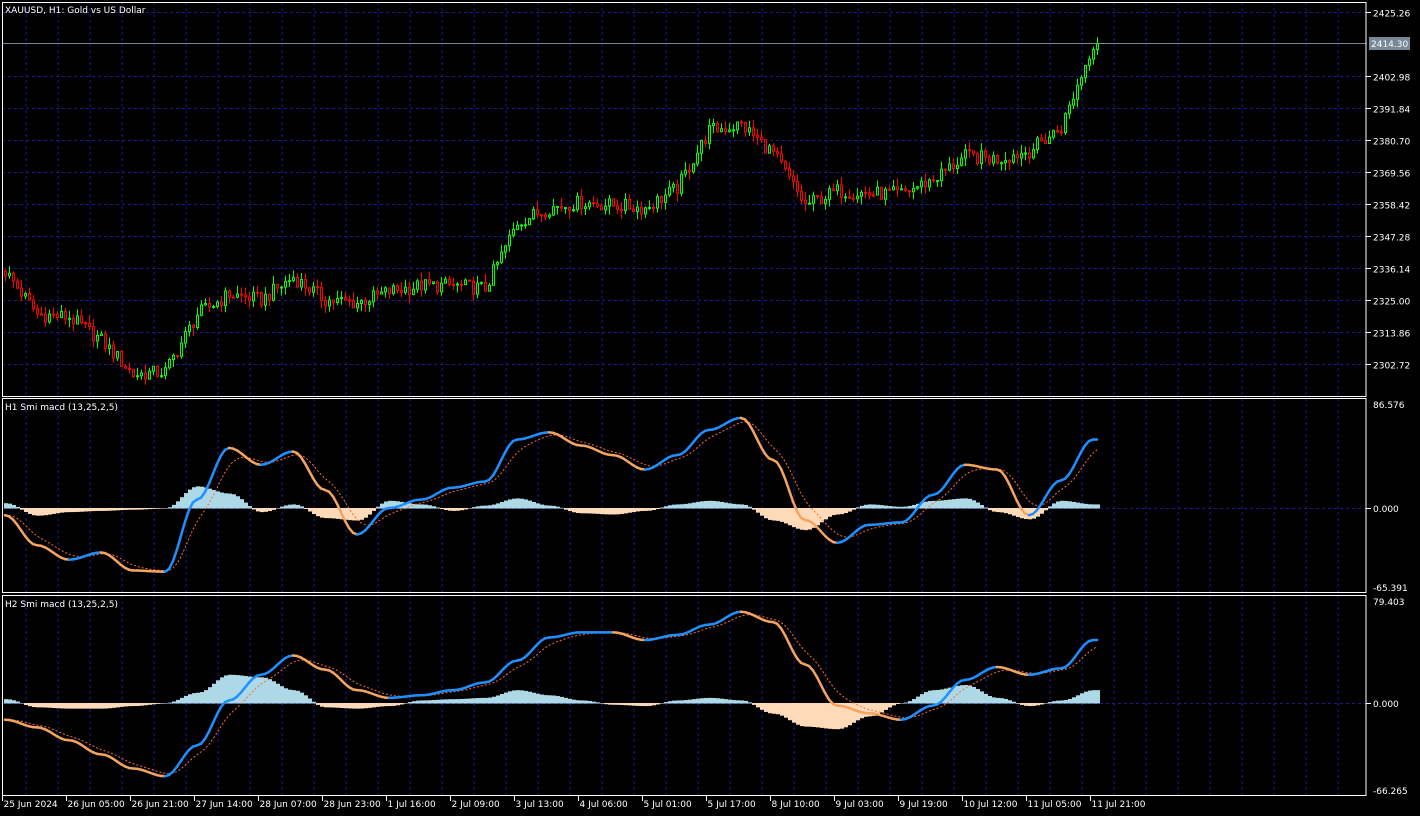 The width and height of the screenshot is (1420, 816). I want to click on x-tick-label: 27 Jun 14:00, so click(224, 805).